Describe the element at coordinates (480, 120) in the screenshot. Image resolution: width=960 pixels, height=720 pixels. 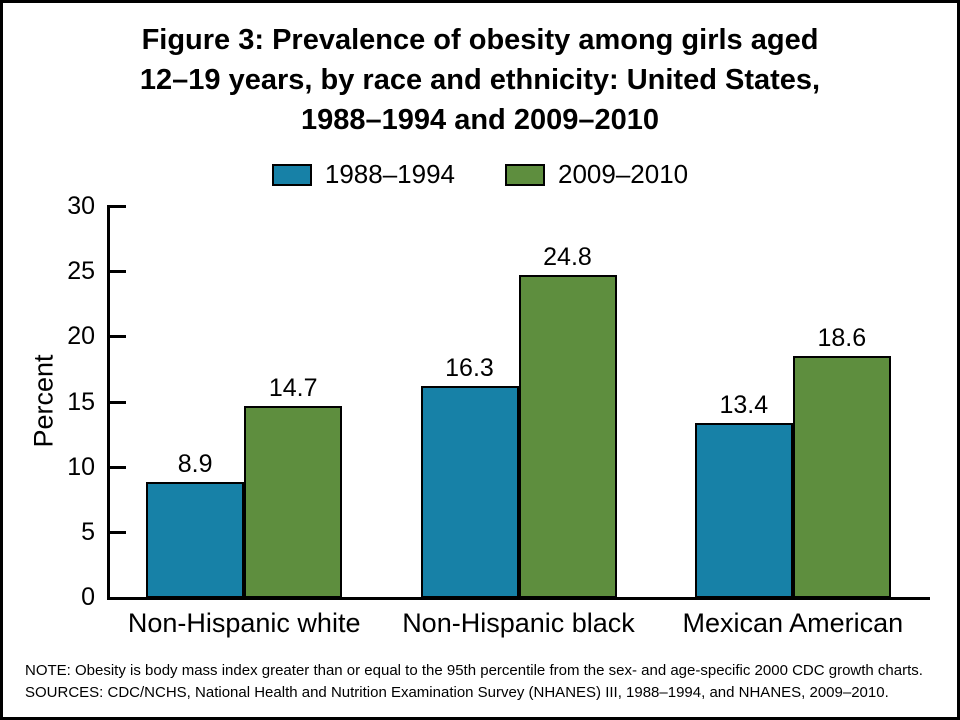
I see `chart-title-line-3: 1988–1994 and 2009–2010` at that location.